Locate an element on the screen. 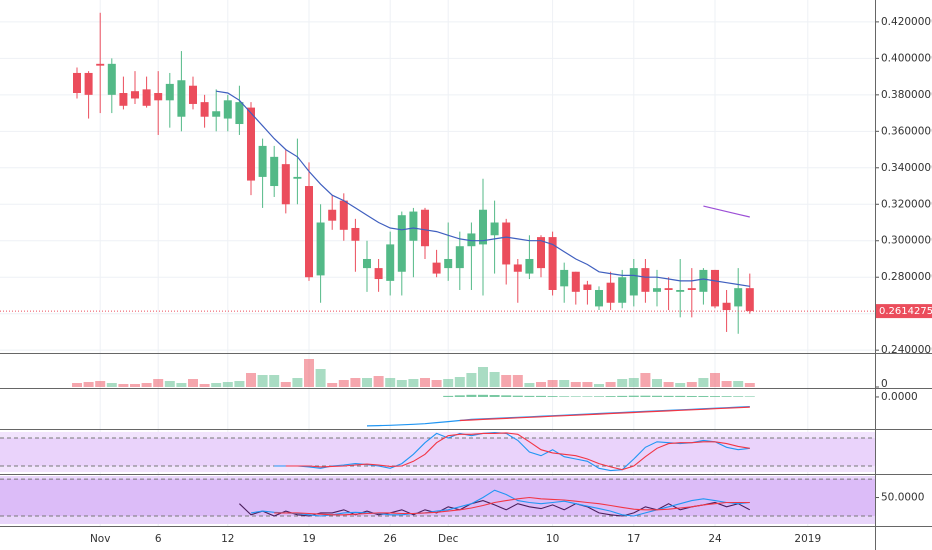  y-tick-label: 0.24000000 is located at coordinates (906, 350).